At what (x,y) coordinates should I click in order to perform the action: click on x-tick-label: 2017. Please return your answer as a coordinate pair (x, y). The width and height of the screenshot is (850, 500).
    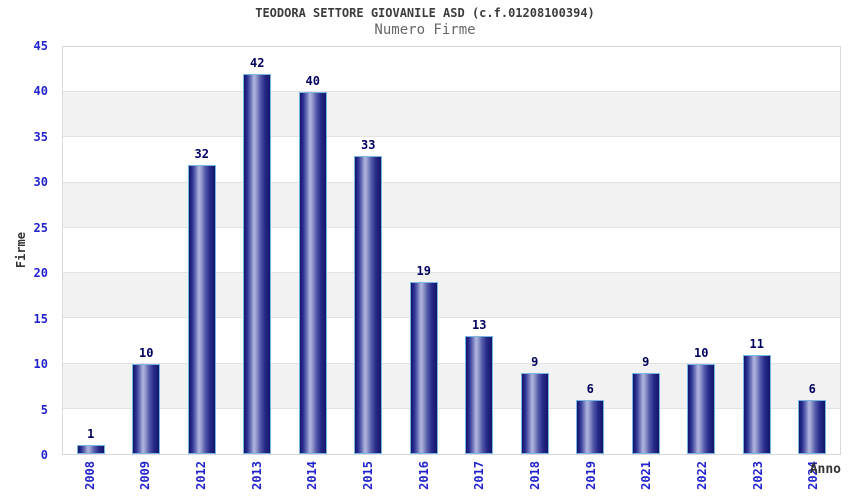
    Looking at the image, I should click on (479, 475).